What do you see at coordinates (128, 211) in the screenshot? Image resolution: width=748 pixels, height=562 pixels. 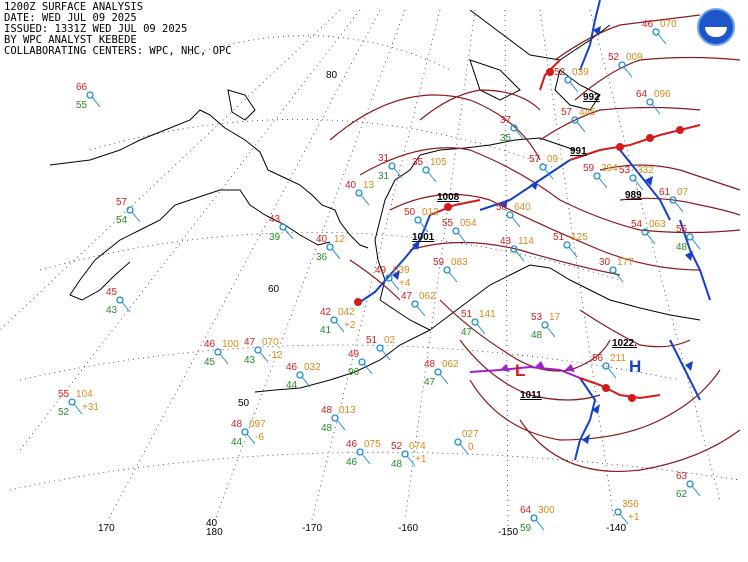 I see `station-plot: 57 54` at bounding box center [128, 211].